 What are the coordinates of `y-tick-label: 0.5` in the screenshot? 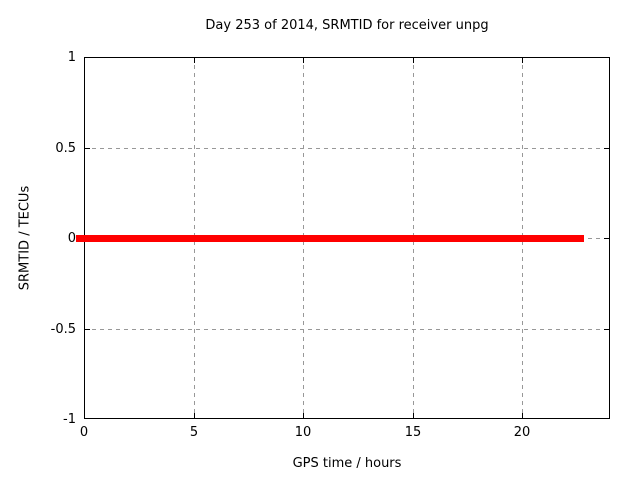 It's located at (65, 148).